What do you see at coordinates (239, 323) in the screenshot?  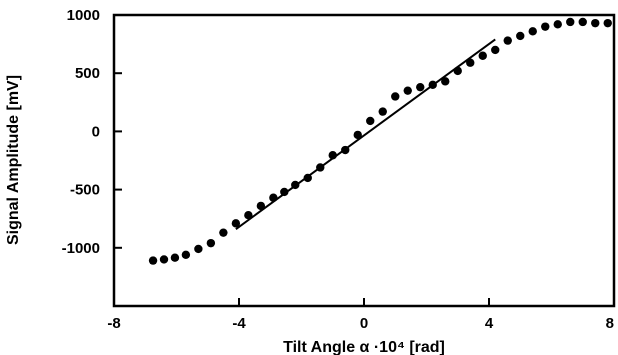 I see `x-tick-label: -4` at bounding box center [239, 323].